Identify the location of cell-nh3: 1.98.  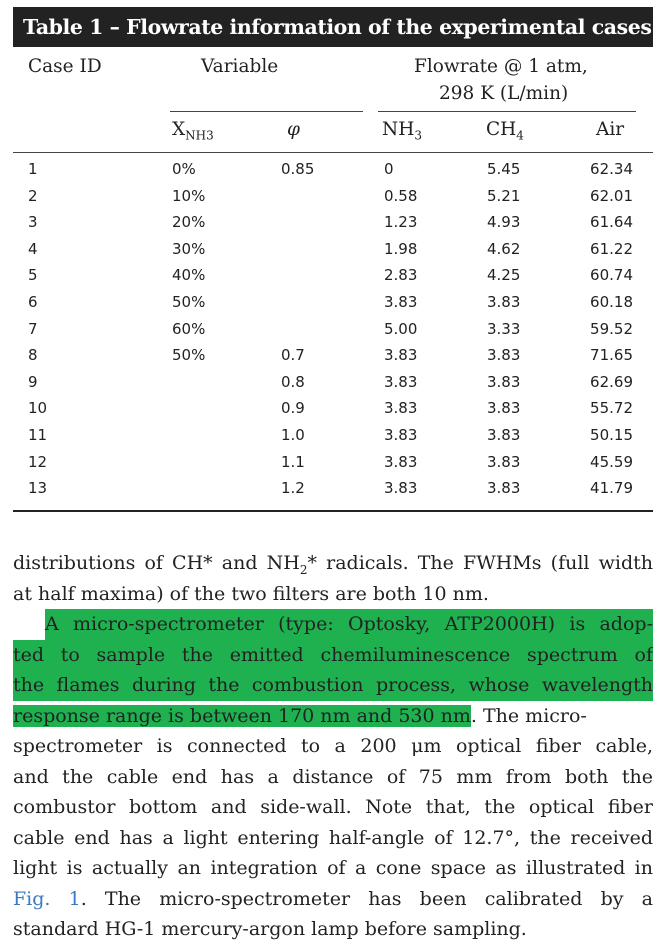
(401, 248).